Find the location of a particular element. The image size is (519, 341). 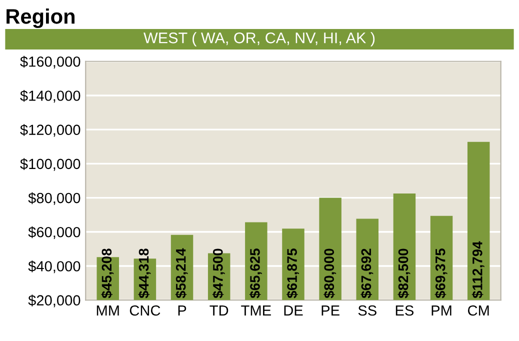

y-tick-label: $160,000 is located at coordinates (50, 62).